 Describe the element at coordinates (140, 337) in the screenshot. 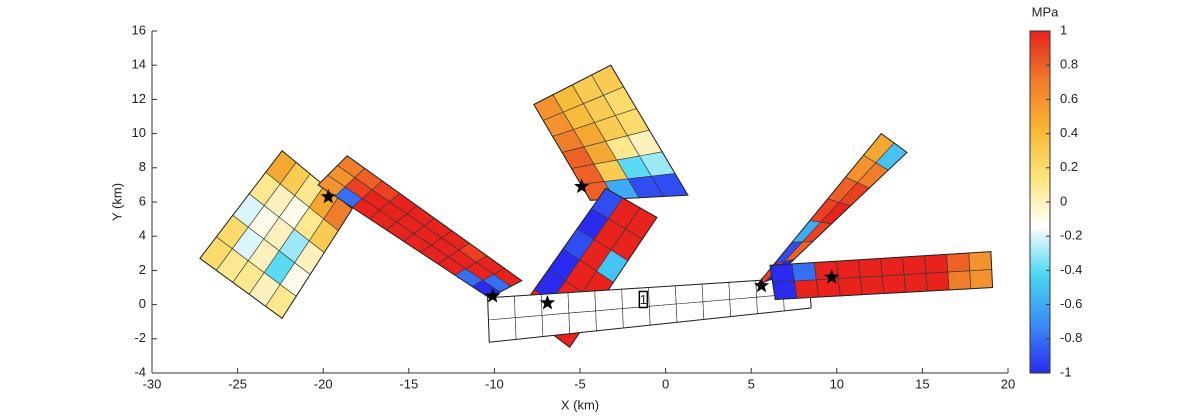

I see `y-tick-label: -2` at that location.